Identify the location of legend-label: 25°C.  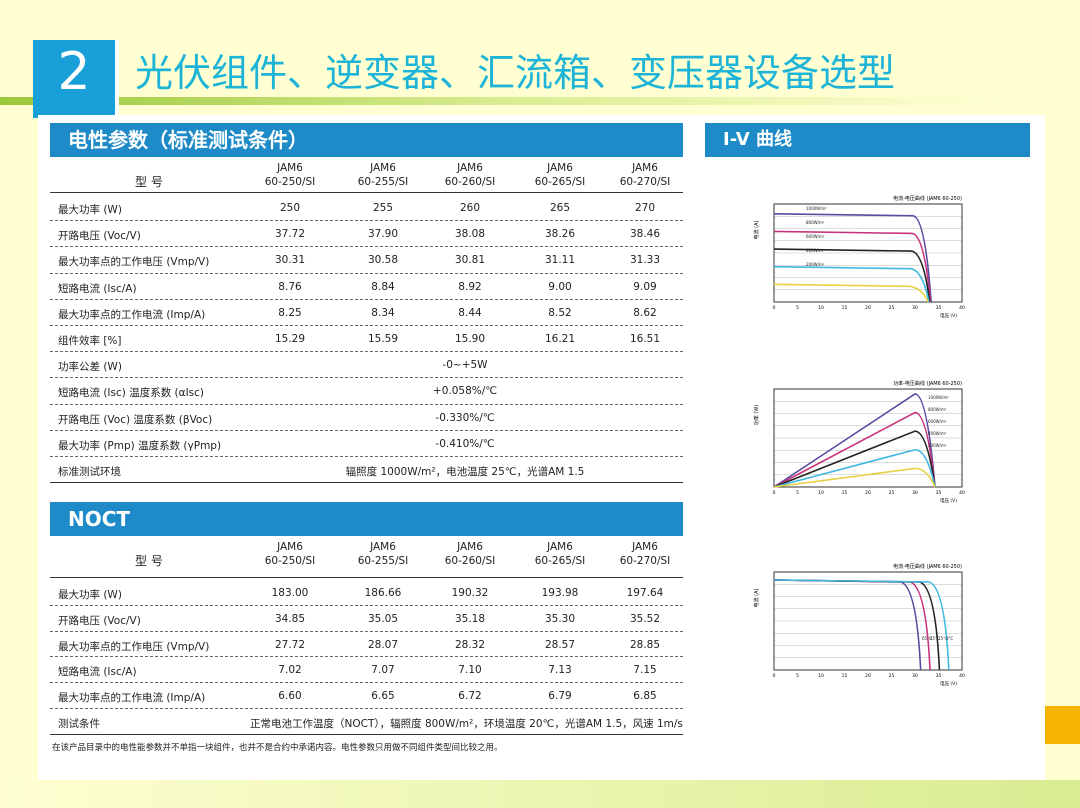
(943, 638).